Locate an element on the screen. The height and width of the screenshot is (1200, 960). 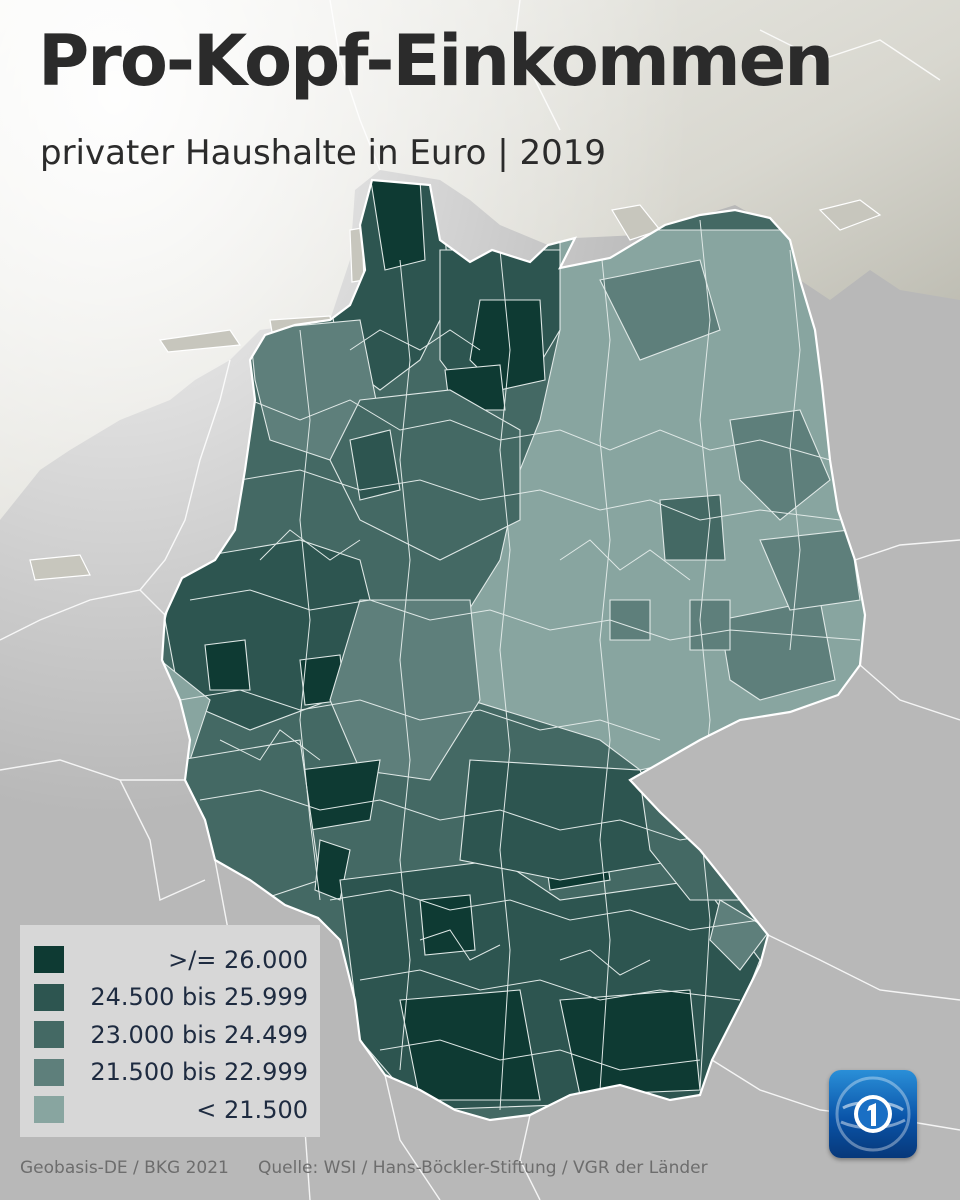
page-title: Pro-Kopf-Einkommen is located at coordinates (436, 61).